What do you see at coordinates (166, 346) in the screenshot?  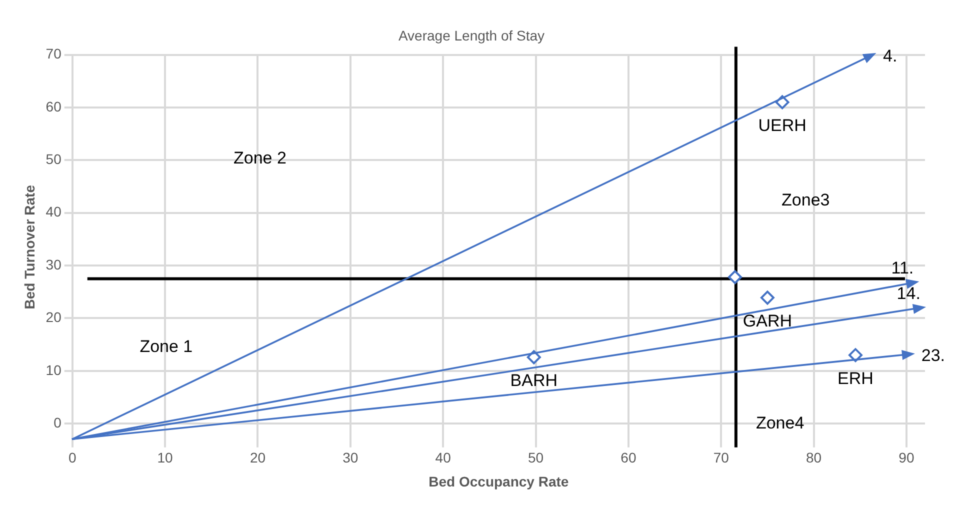 I see `annotation: Zone 1` at bounding box center [166, 346].